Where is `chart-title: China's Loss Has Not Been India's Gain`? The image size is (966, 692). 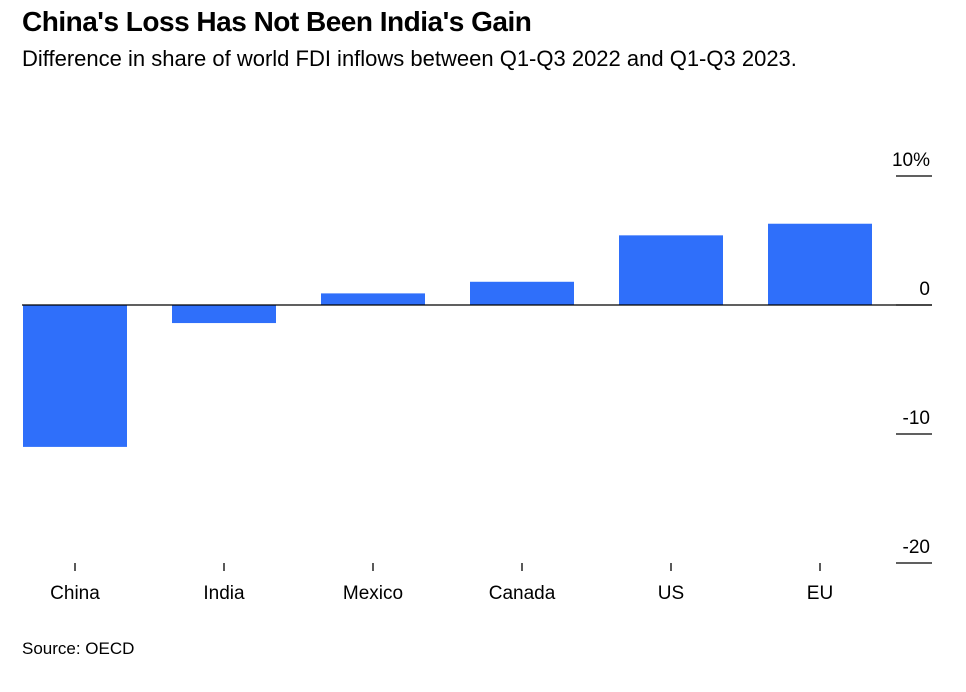
chart-title: China's Loss Has Not Been India's Gain is located at coordinates (277, 21).